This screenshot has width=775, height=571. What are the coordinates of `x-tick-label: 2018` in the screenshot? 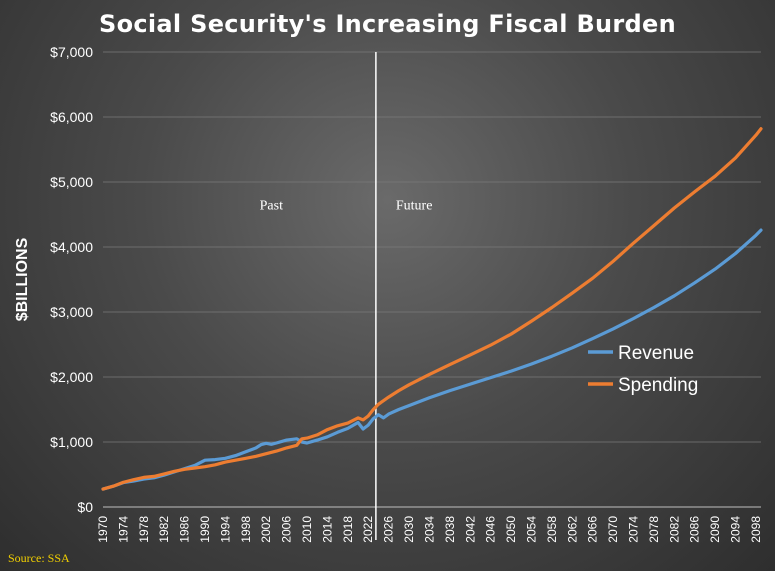 It's located at (348, 529).